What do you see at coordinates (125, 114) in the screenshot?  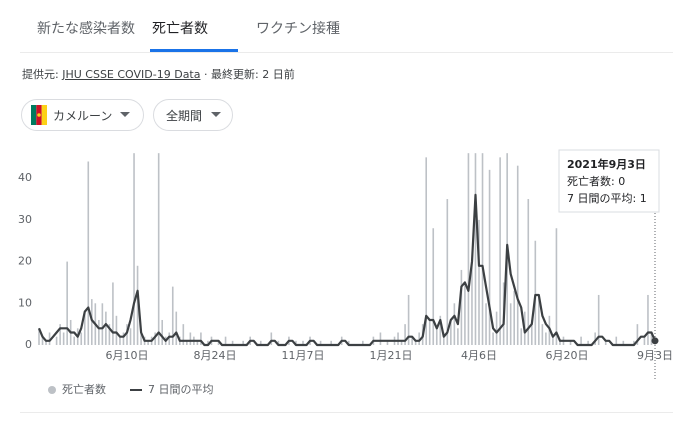 I see `dropdown-arrow` at bounding box center [125, 114].